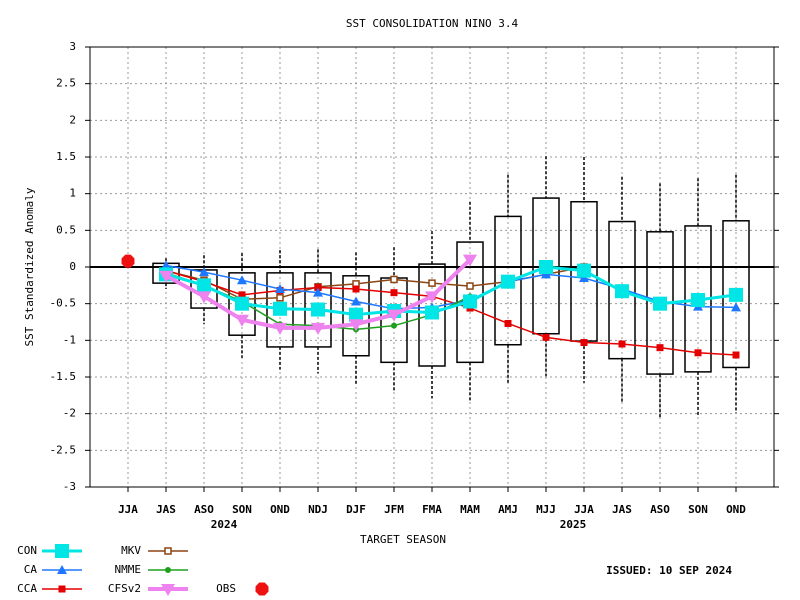  What do you see at coordinates (72, 193) in the screenshot?
I see `y-tick-label: 1` at bounding box center [72, 193].